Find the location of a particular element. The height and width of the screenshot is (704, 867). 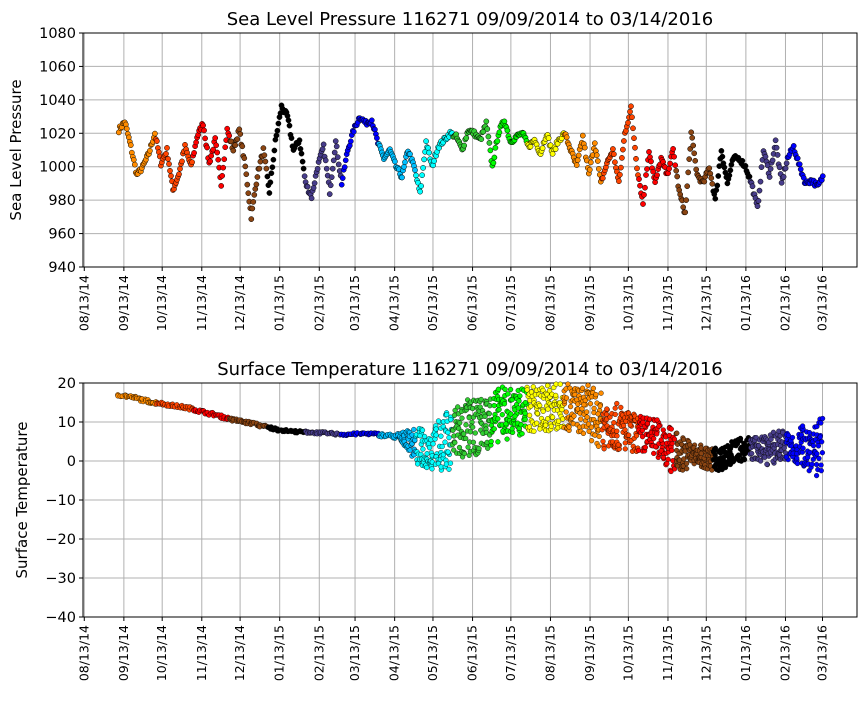

y-tick-label: −20 is located at coordinates (60, 540).